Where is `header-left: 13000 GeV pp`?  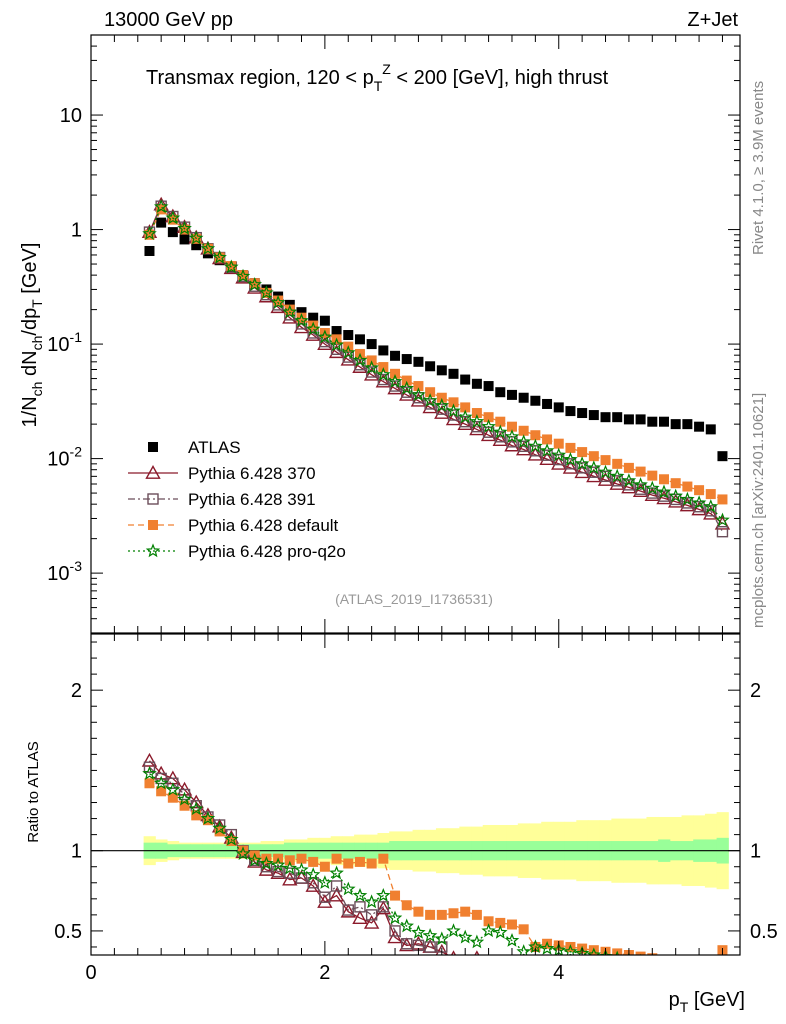
header-left: 13000 GeV pp is located at coordinates (168, 20).